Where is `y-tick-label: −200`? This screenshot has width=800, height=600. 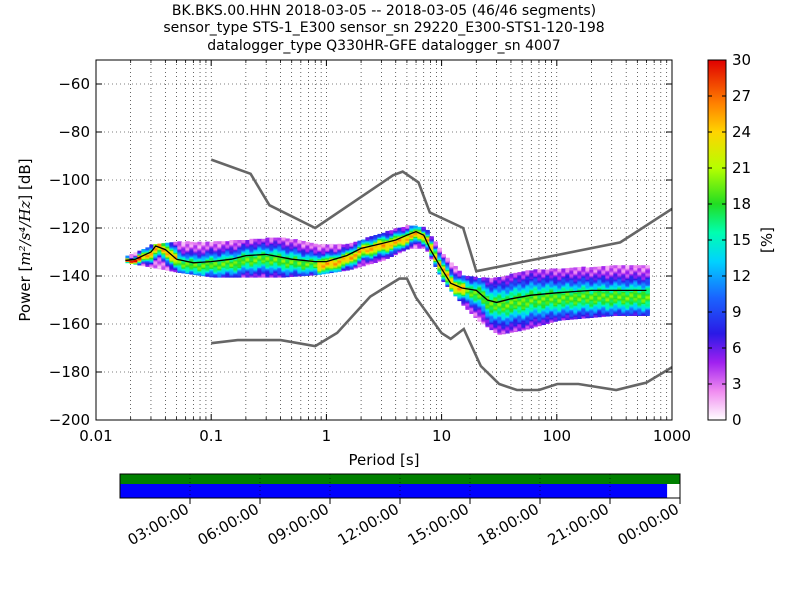
y-tick-label: −200 is located at coordinates (69, 420).